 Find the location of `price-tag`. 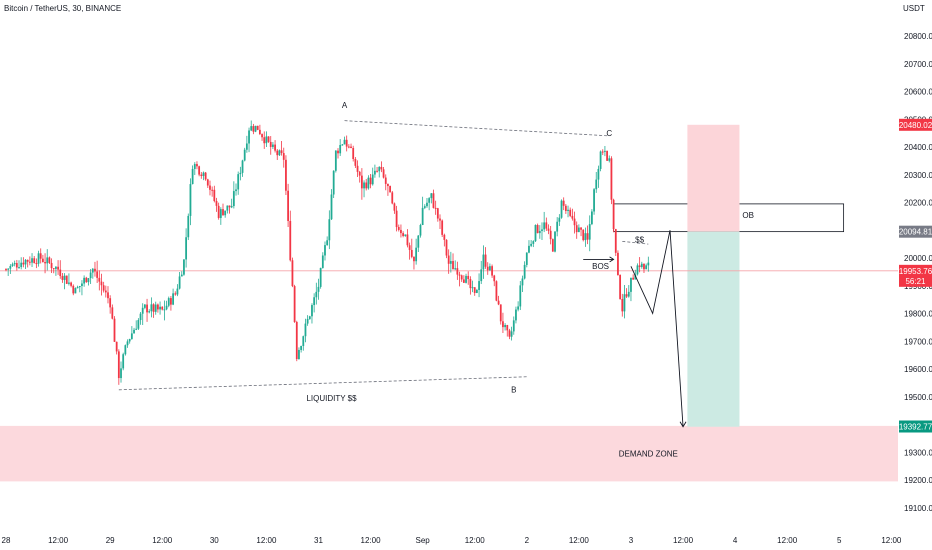

price-tag is located at coordinates (915, 124).